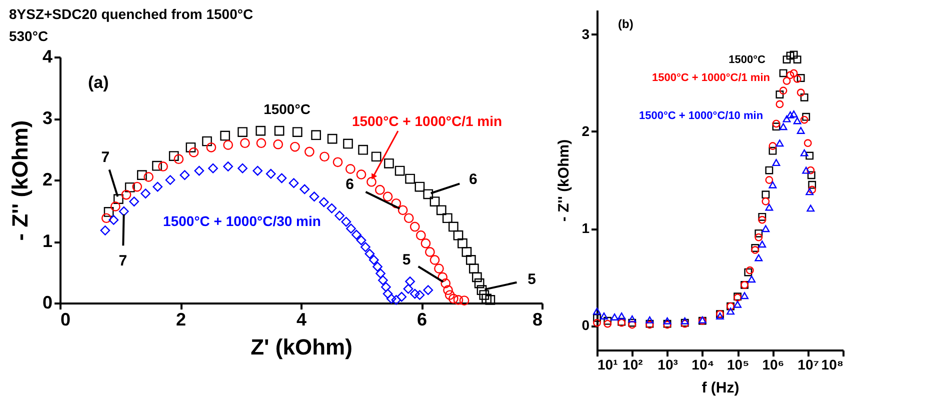 This screenshot has width=928, height=403. I want to click on x-tick-label: 2, so click(181, 320).